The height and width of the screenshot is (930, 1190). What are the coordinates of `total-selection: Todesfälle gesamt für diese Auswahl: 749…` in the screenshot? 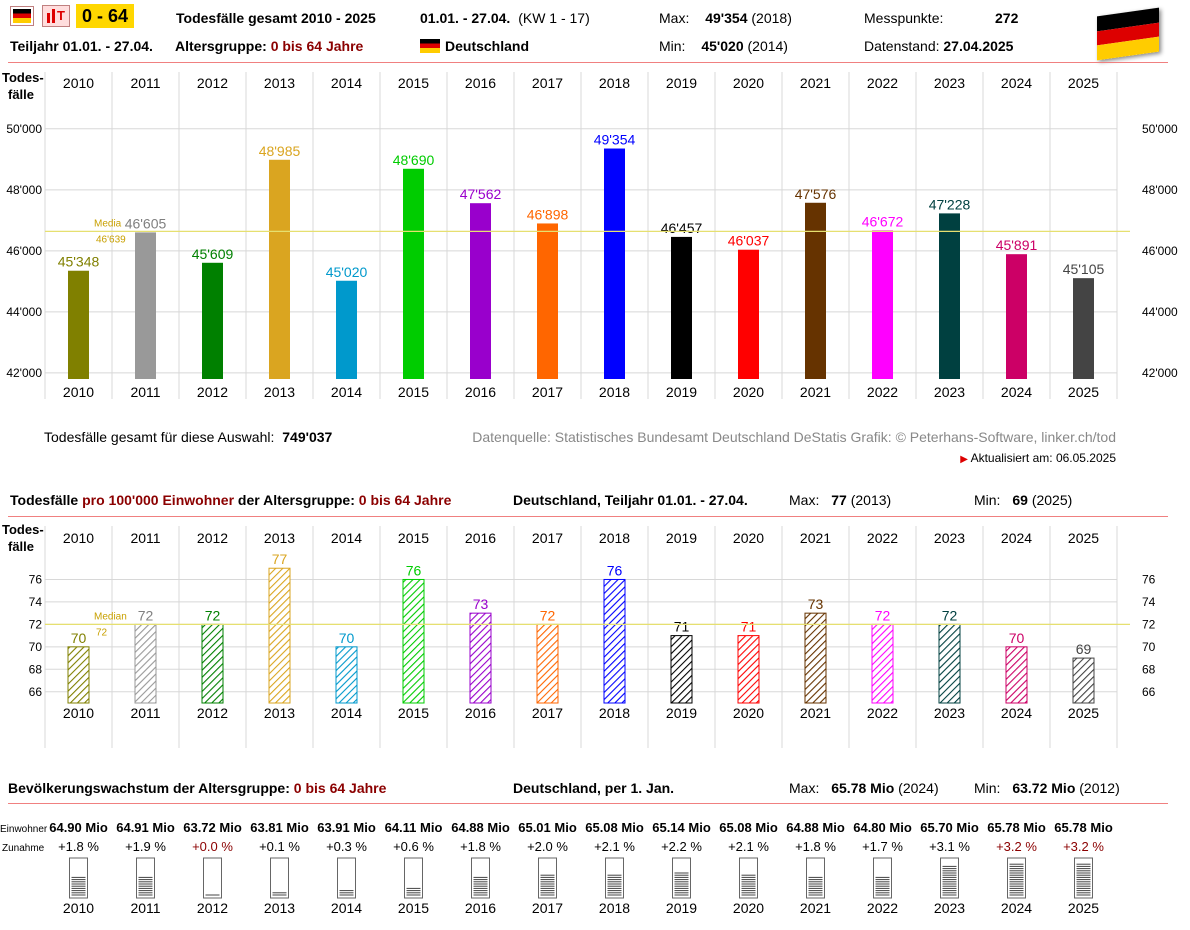 It's located at (188, 437).